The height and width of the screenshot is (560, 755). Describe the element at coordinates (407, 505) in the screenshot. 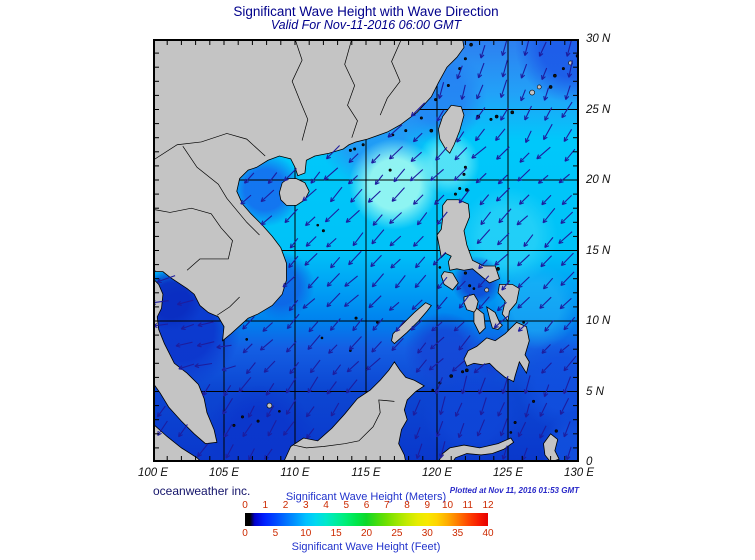

I see `colorbar-meters-value: 8` at that location.